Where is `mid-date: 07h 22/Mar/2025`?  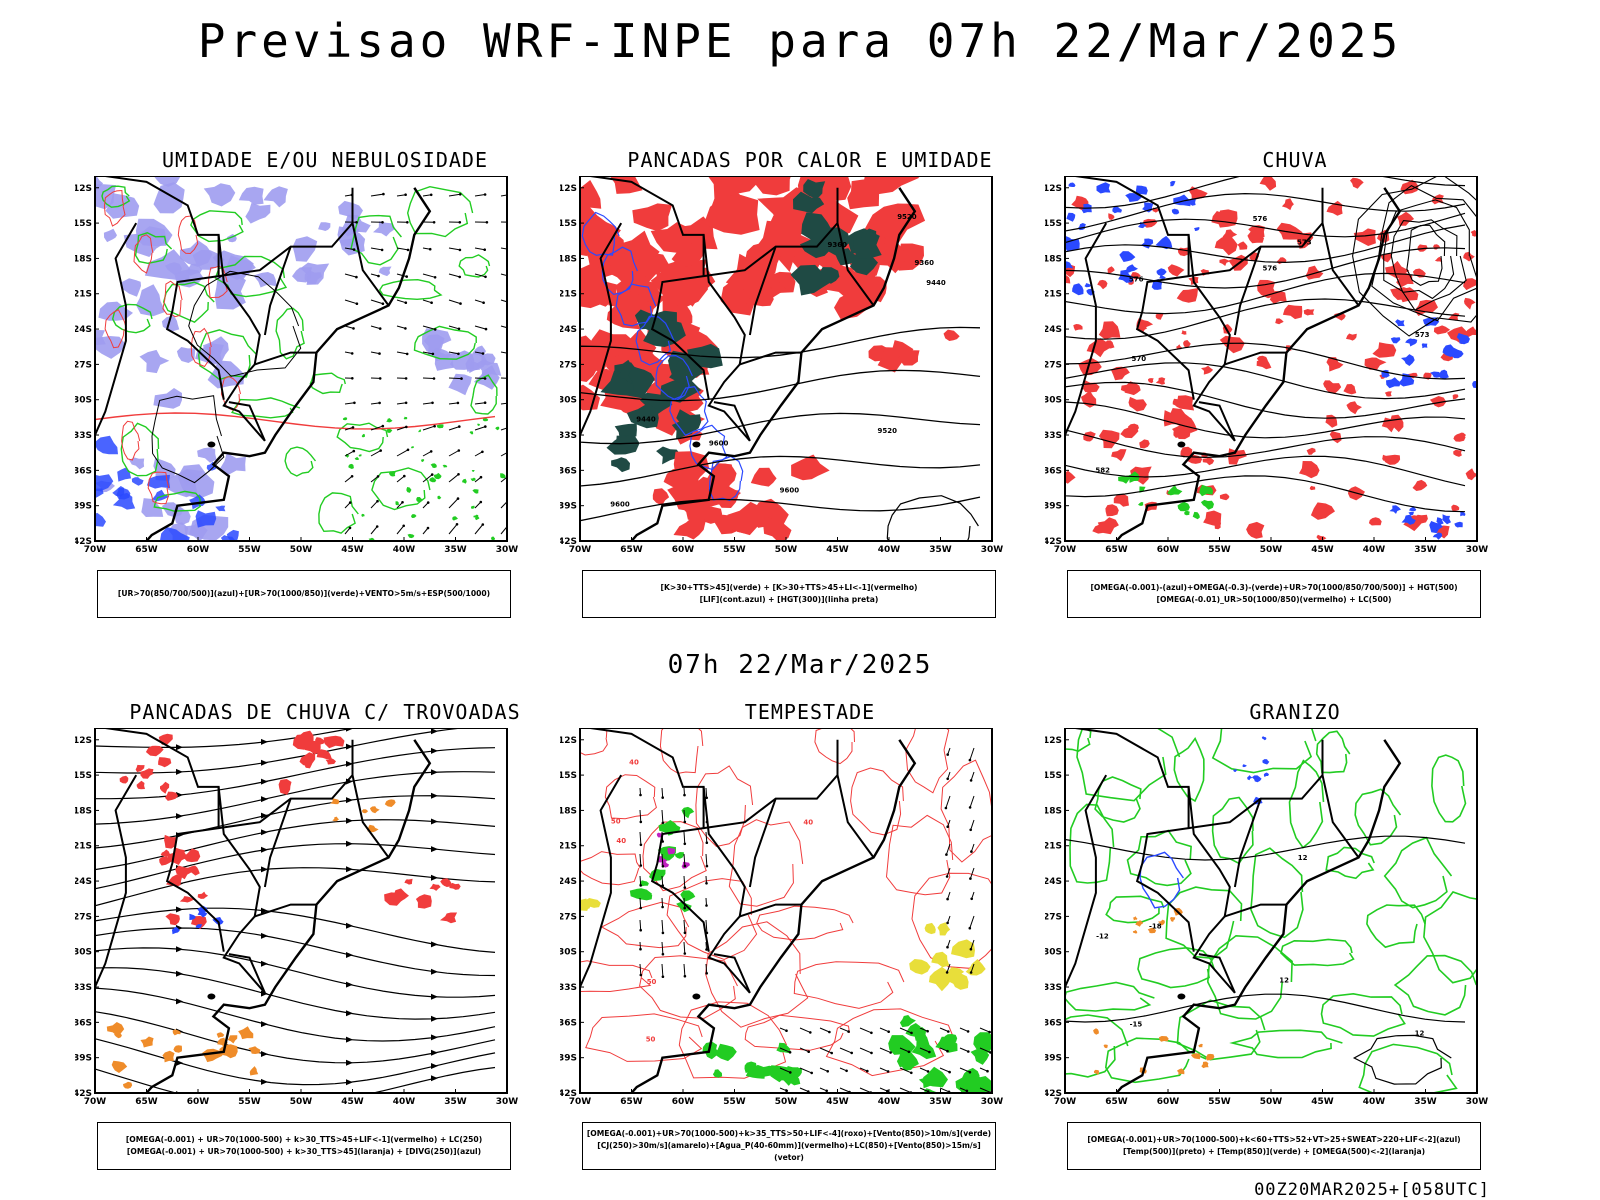 mid-date: 07h 22/Mar/2025 is located at coordinates (800, 665).